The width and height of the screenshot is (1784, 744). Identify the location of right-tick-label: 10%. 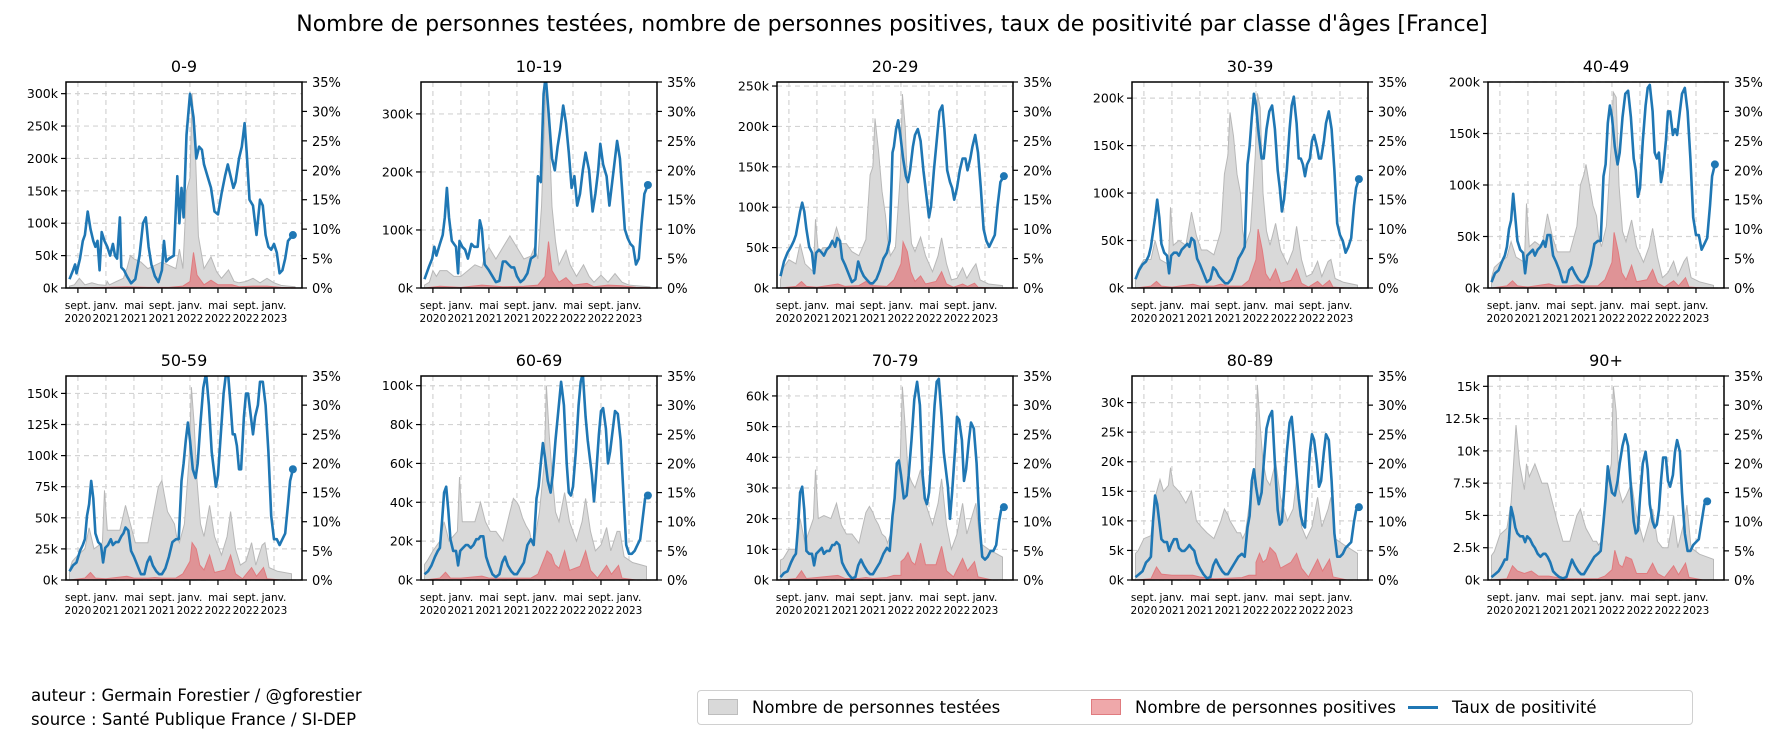
(1037, 230).